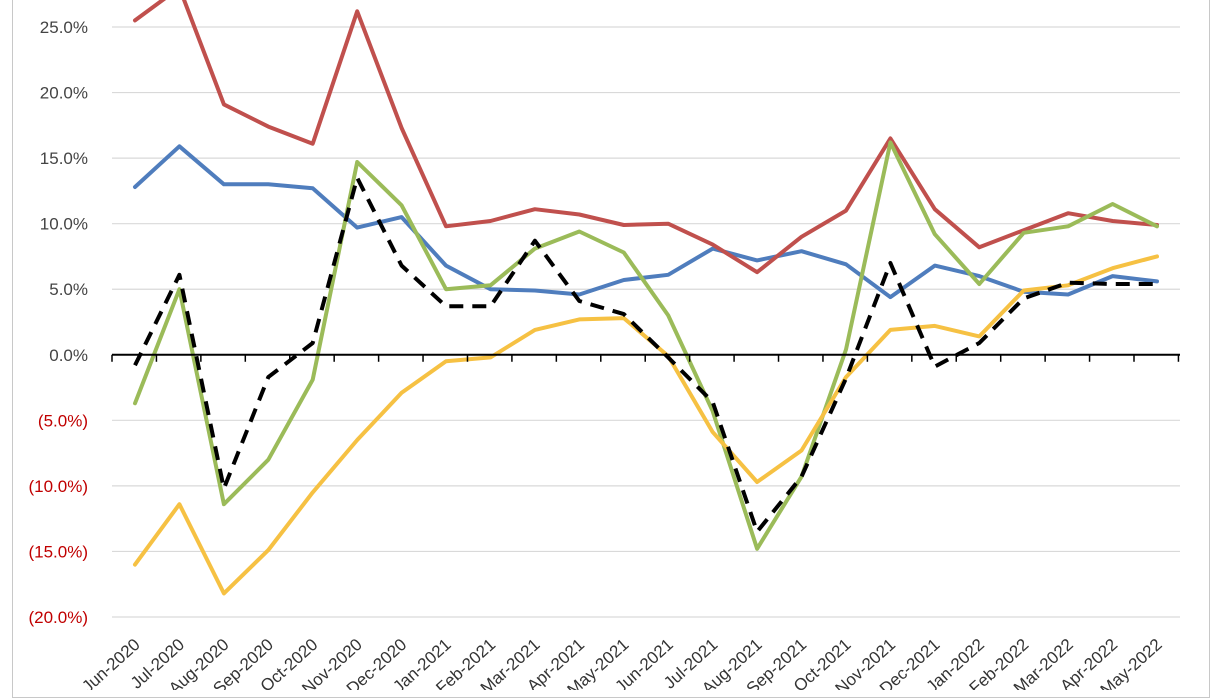 This screenshot has width=1226, height=698. I want to click on y-tick-label: 0.0%, so click(68, 355).